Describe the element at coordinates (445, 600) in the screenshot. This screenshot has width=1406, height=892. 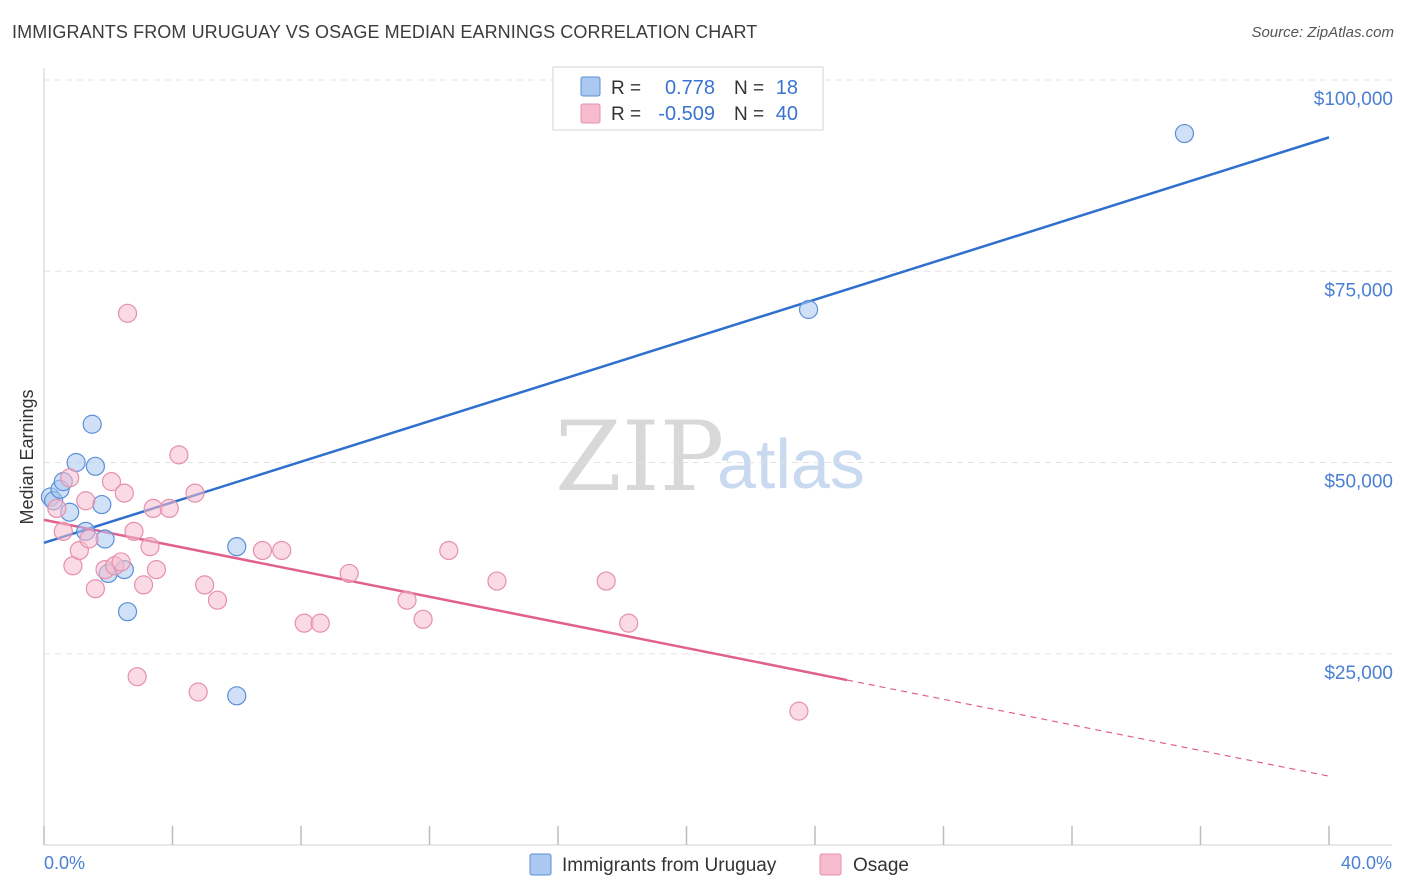
I see `trend-line-osage` at that location.